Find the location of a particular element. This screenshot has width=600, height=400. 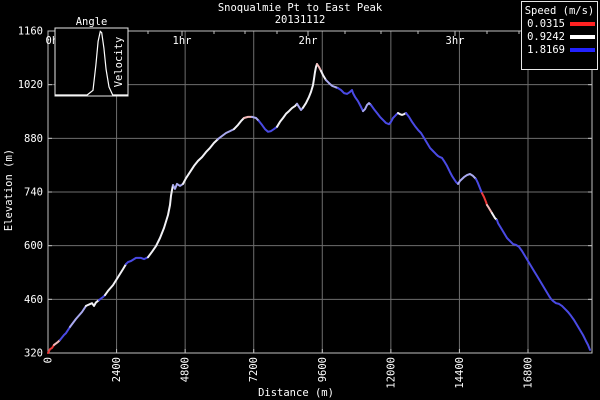

angle-velocity-inset: Angle Velocity is located at coordinates (91, 56).